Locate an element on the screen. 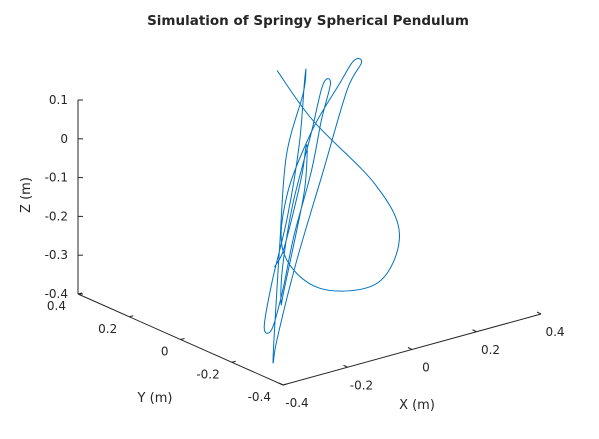  y-tick-label: 0 is located at coordinates (165, 352).